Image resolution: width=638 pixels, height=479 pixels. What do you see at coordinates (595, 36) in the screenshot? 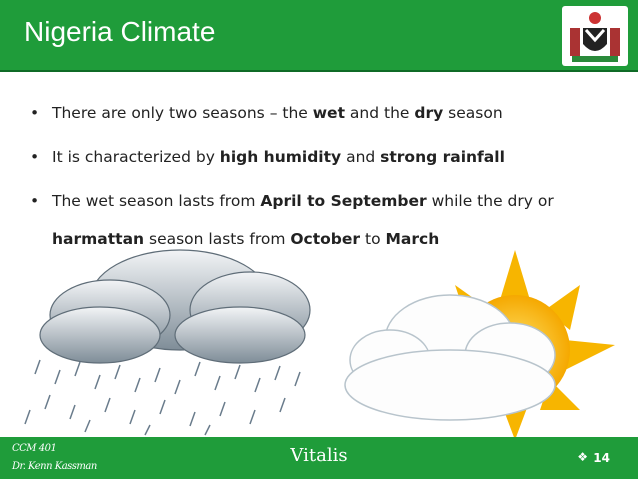
I see `coat-of-arms` at bounding box center [595, 36].